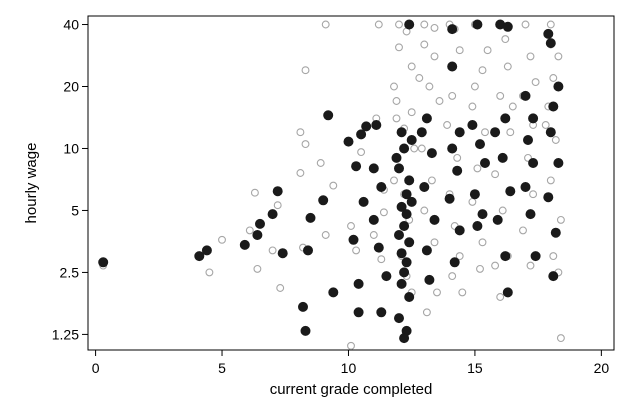  Describe the element at coordinates (70, 179) in the screenshot. I see `y-axis-ticks: 1.25 2.5 5 10 20 40` at that location.